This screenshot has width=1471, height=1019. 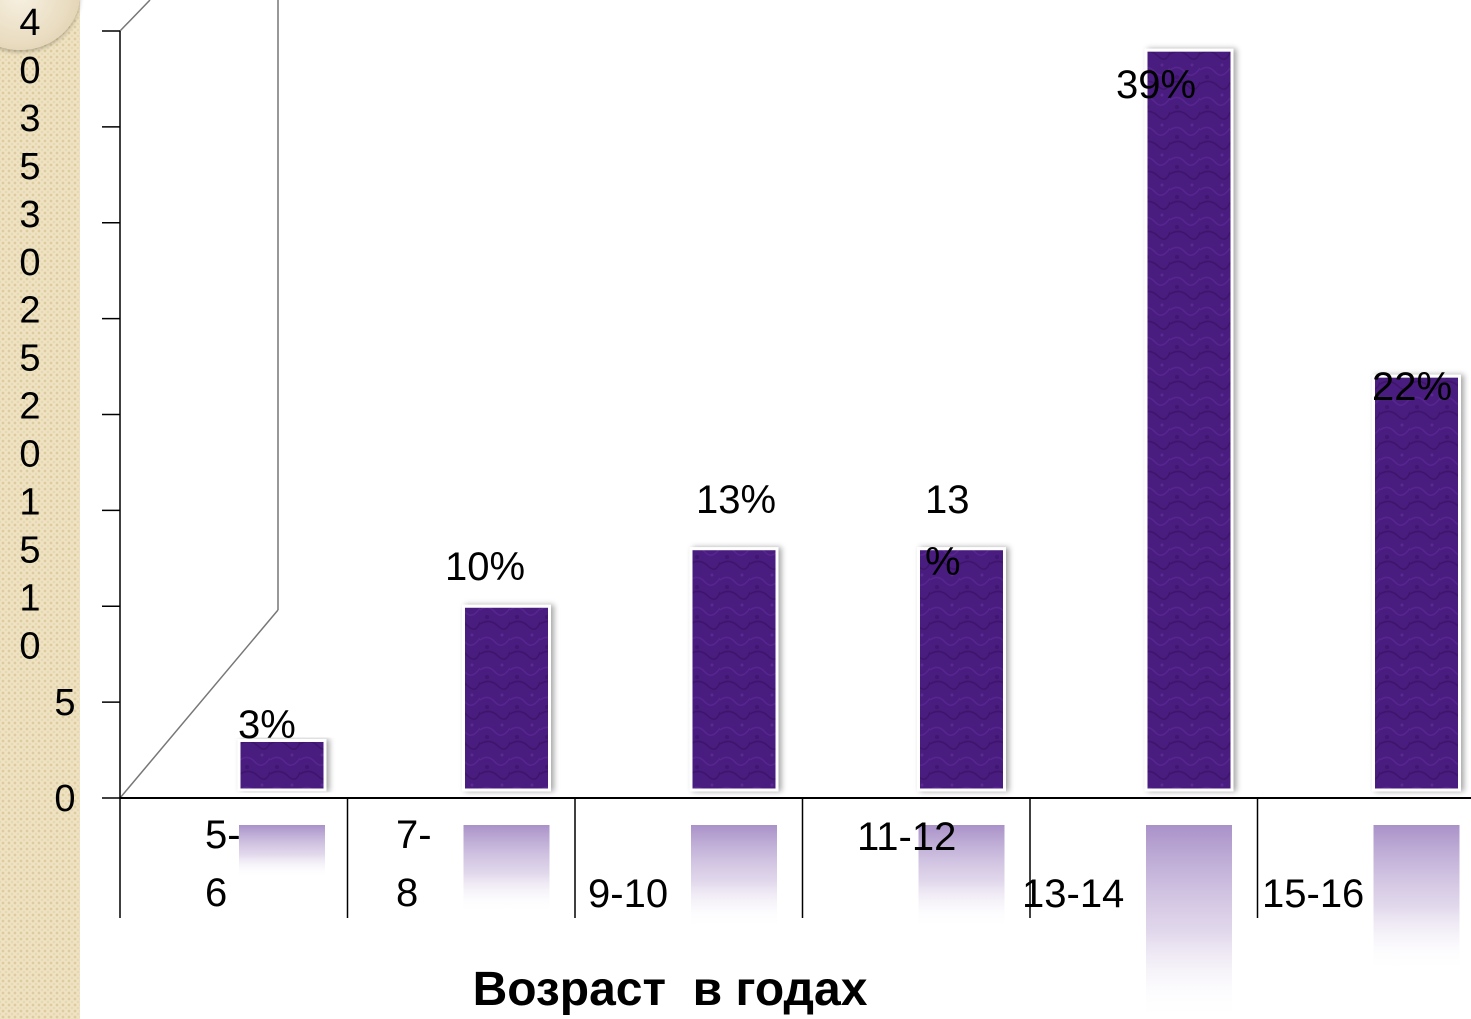 What do you see at coordinates (135, 16) in the screenshot?
I see `back-wall-diagonal-top` at bounding box center [135, 16].